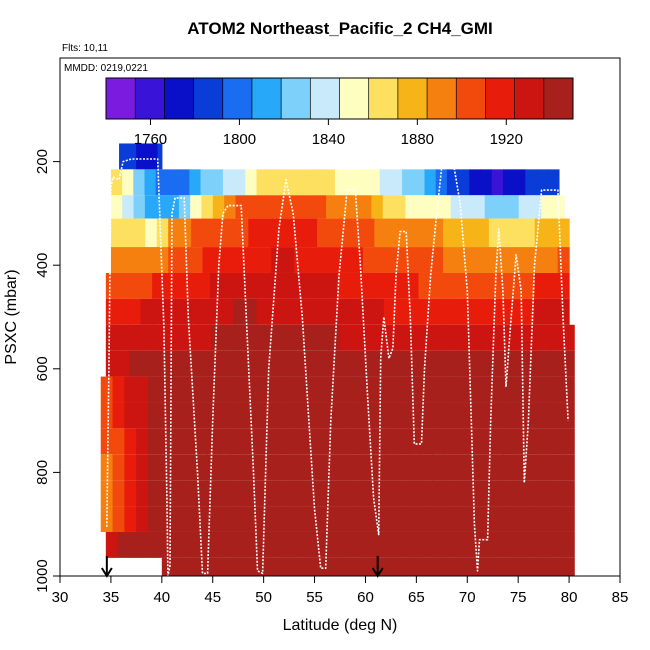 This screenshot has width=650, height=650. What do you see at coordinates (328, 133) in the screenshot?
I see `colorbar-tick-labels: 1760 1800 1840 1880 1920` at bounding box center [328, 133].